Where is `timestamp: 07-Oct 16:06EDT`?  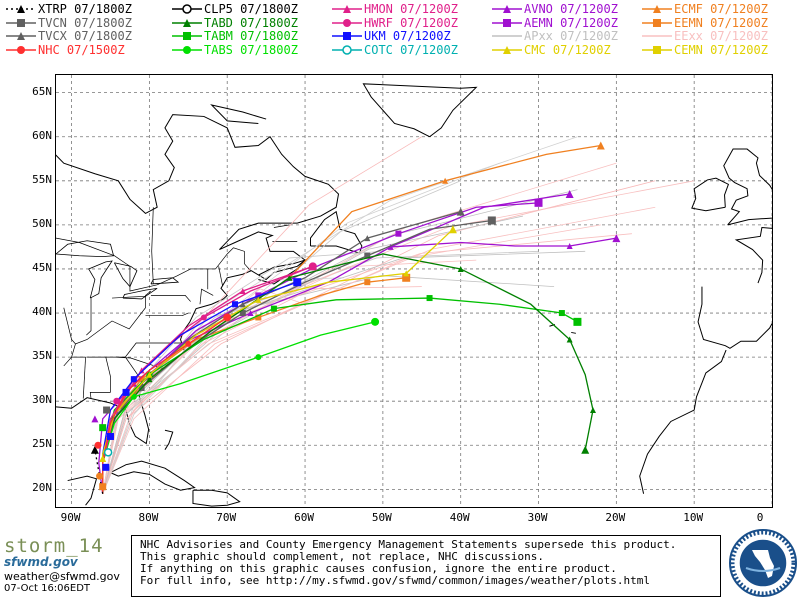
timestamp: 07-Oct 16:06EDT is located at coordinates (47, 588).